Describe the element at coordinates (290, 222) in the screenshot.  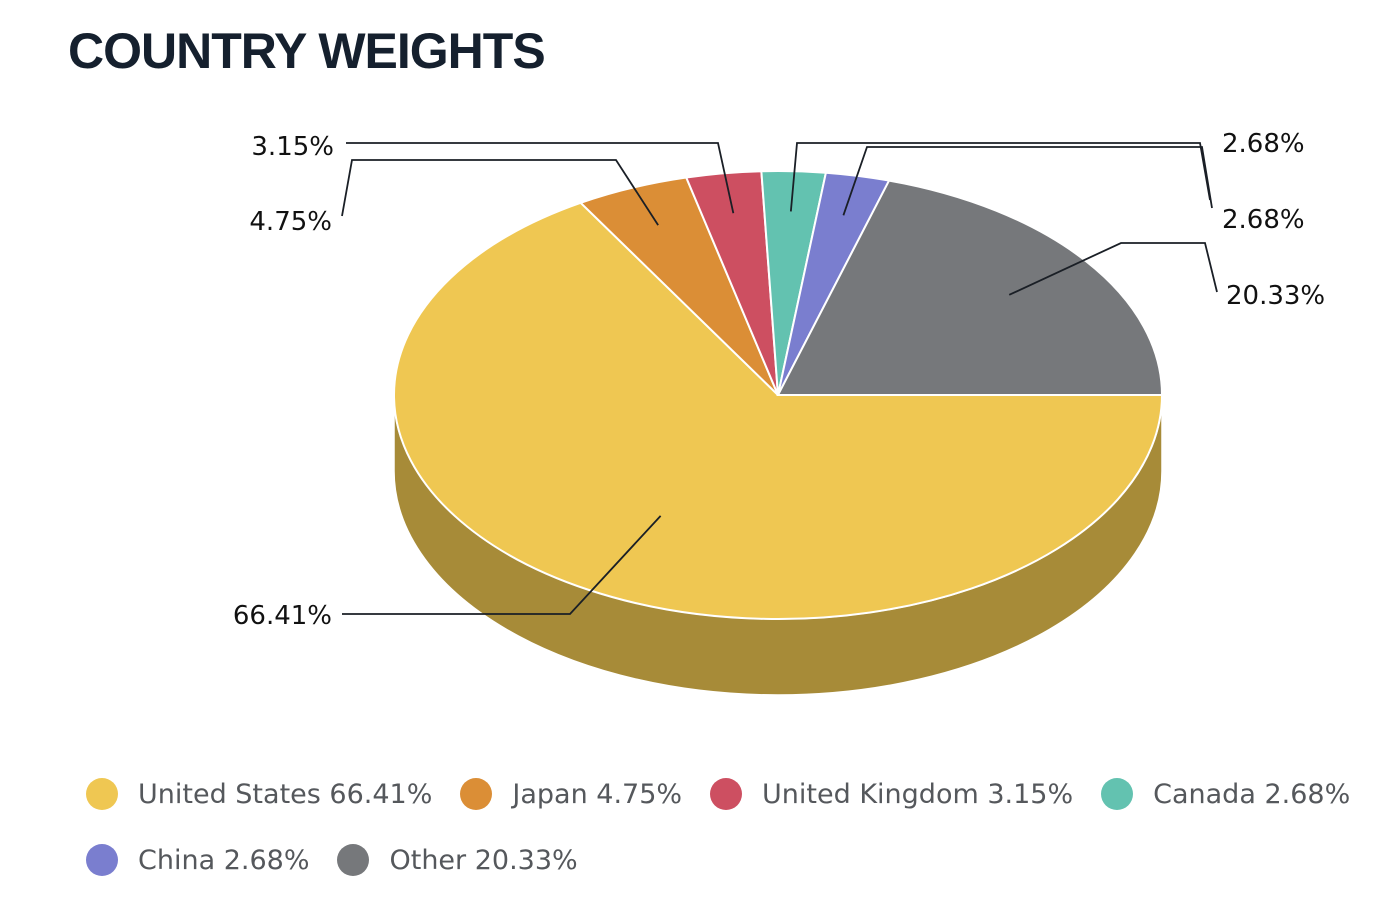
I see `data-label-japan: 4.75%` at that location.